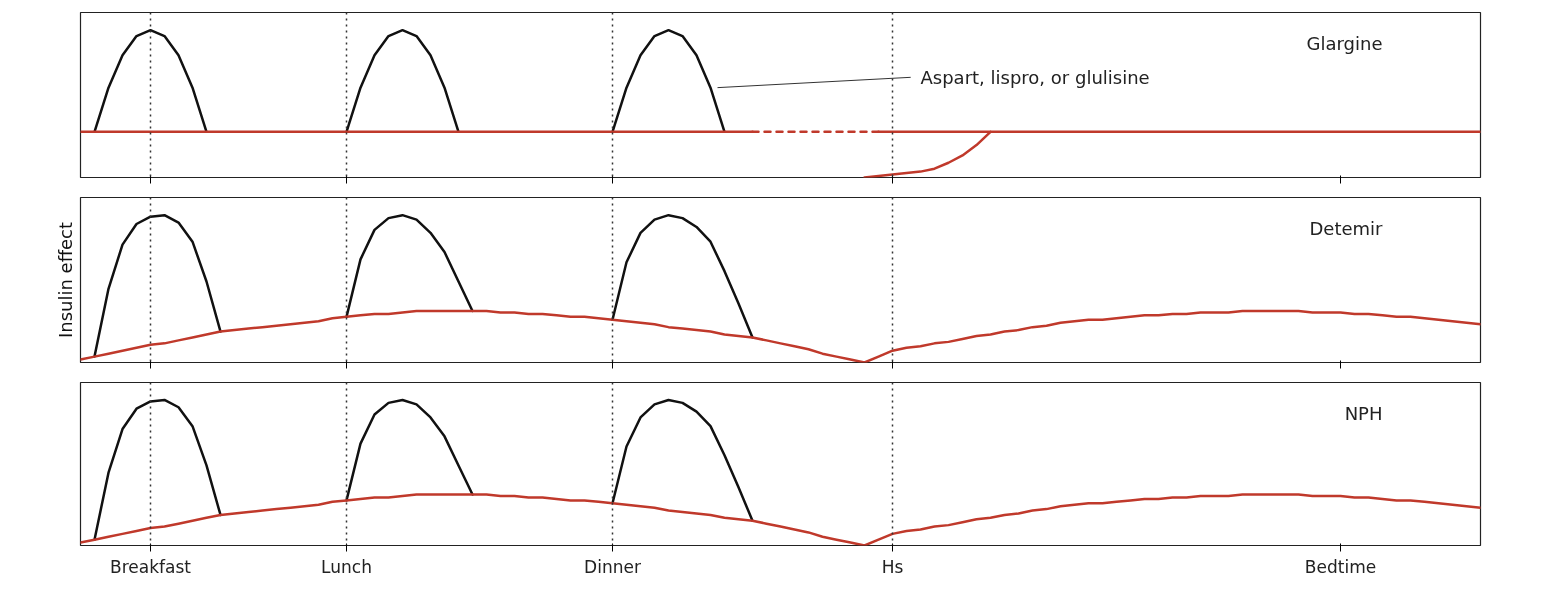 This screenshot has width=1567, height=601. Describe the element at coordinates (65, 280) in the screenshot. I see `y-axis-title: Insulin effect` at that location.